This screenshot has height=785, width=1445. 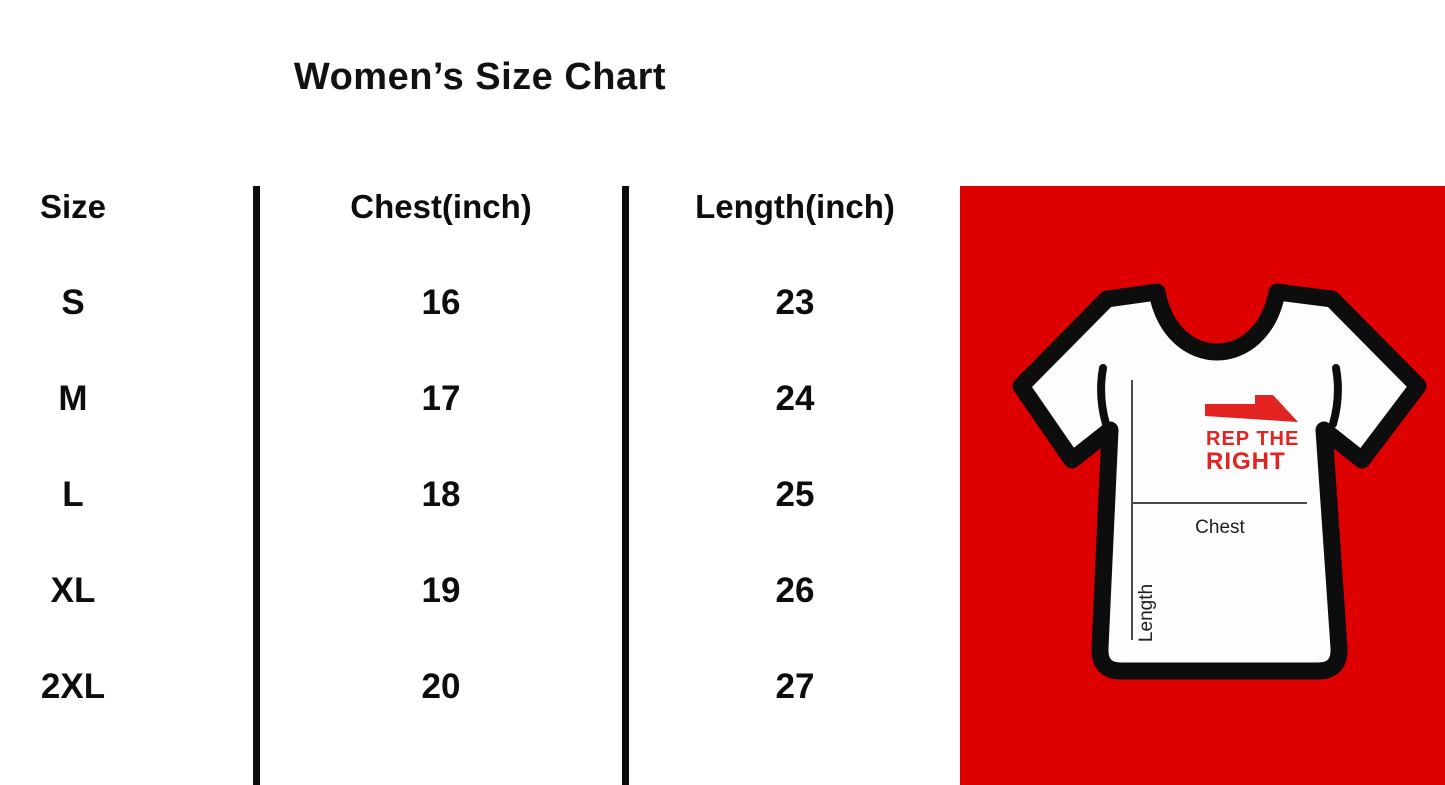 What do you see at coordinates (1252, 439) in the screenshot?
I see `logo-text-line1: REP THE` at bounding box center [1252, 439].